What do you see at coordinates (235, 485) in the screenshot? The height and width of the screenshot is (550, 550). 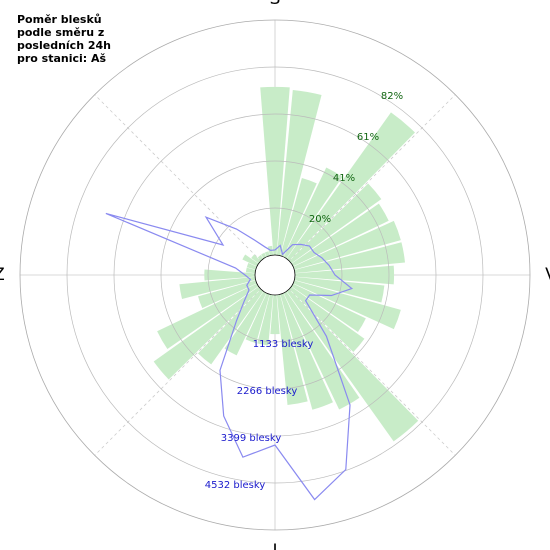 I see `r2-tick-label: 4532 blesky` at bounding box center [235, 485].